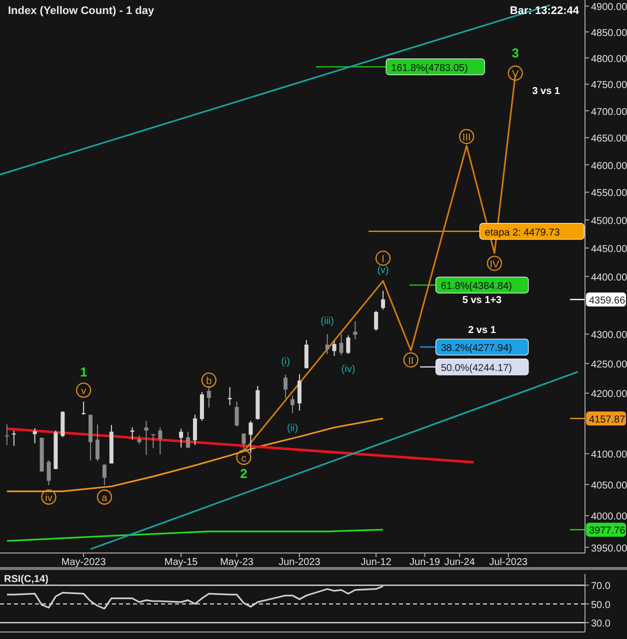 The height and width of the screenshot is (639, 627). What do you see at coordinates (609, 455) in the screenshot?
I see `y-tick-label: 4100.00` at bounding box center [609, 455].